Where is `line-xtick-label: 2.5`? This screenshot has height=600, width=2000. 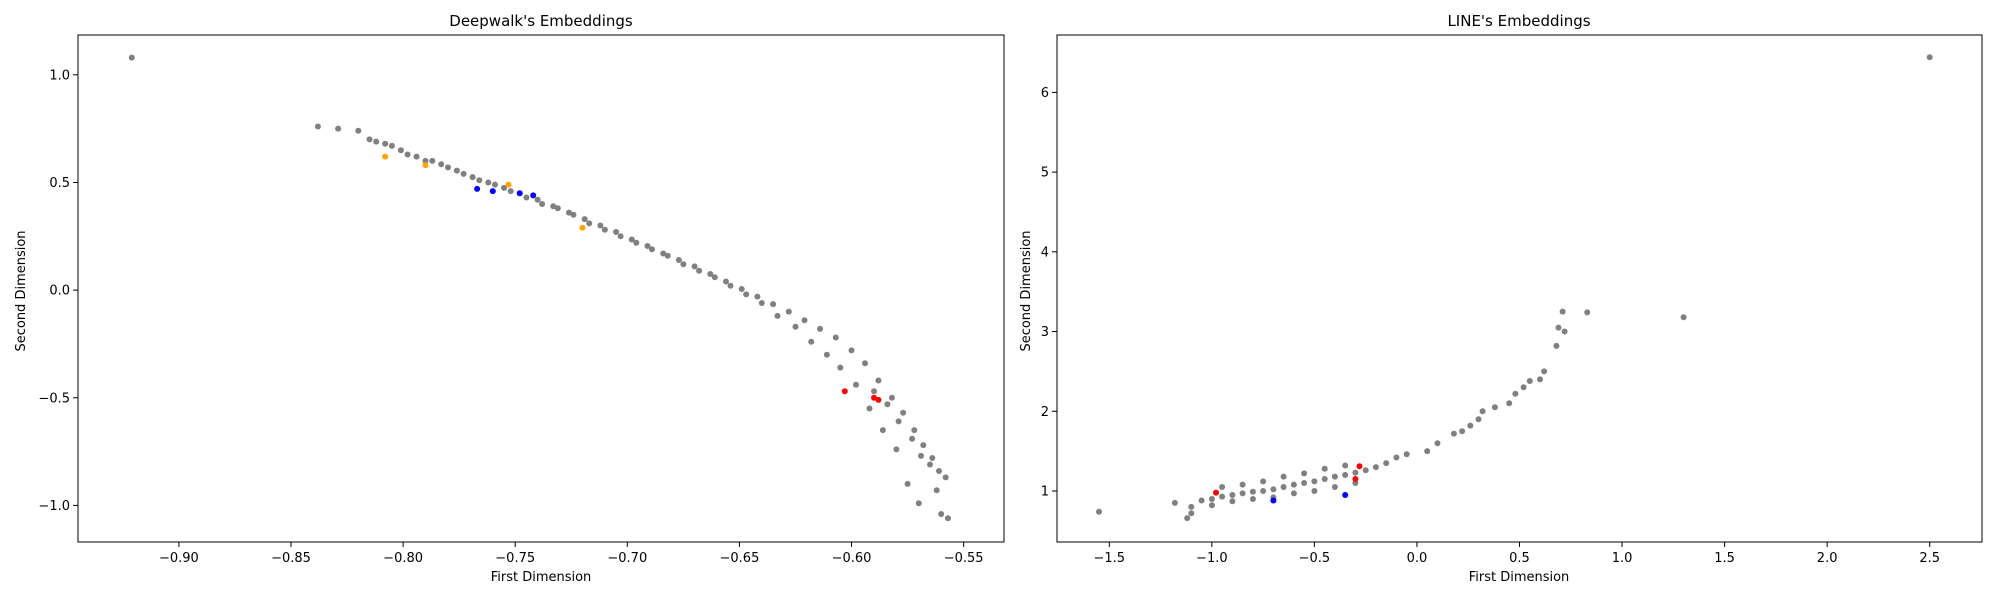 line-xtick-label: 2.5 is located at coordinates (1929, 558).